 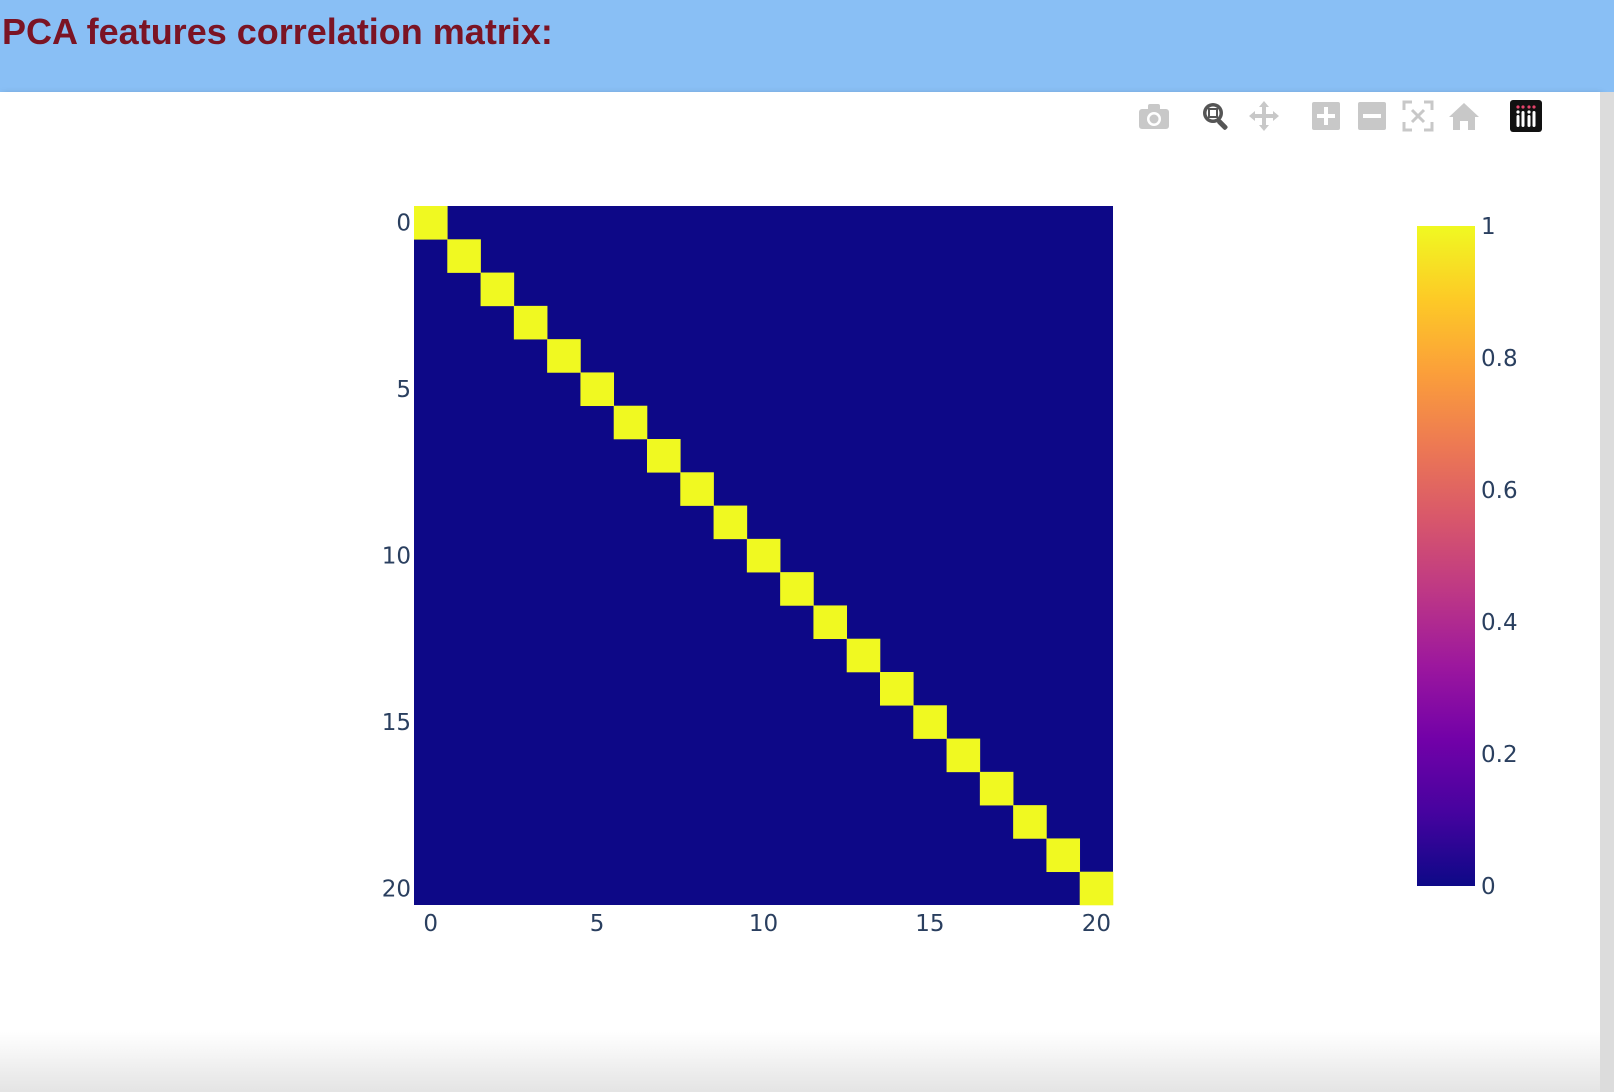 I want to click on x-tick-label: 20, so click(x=1096, y=924).